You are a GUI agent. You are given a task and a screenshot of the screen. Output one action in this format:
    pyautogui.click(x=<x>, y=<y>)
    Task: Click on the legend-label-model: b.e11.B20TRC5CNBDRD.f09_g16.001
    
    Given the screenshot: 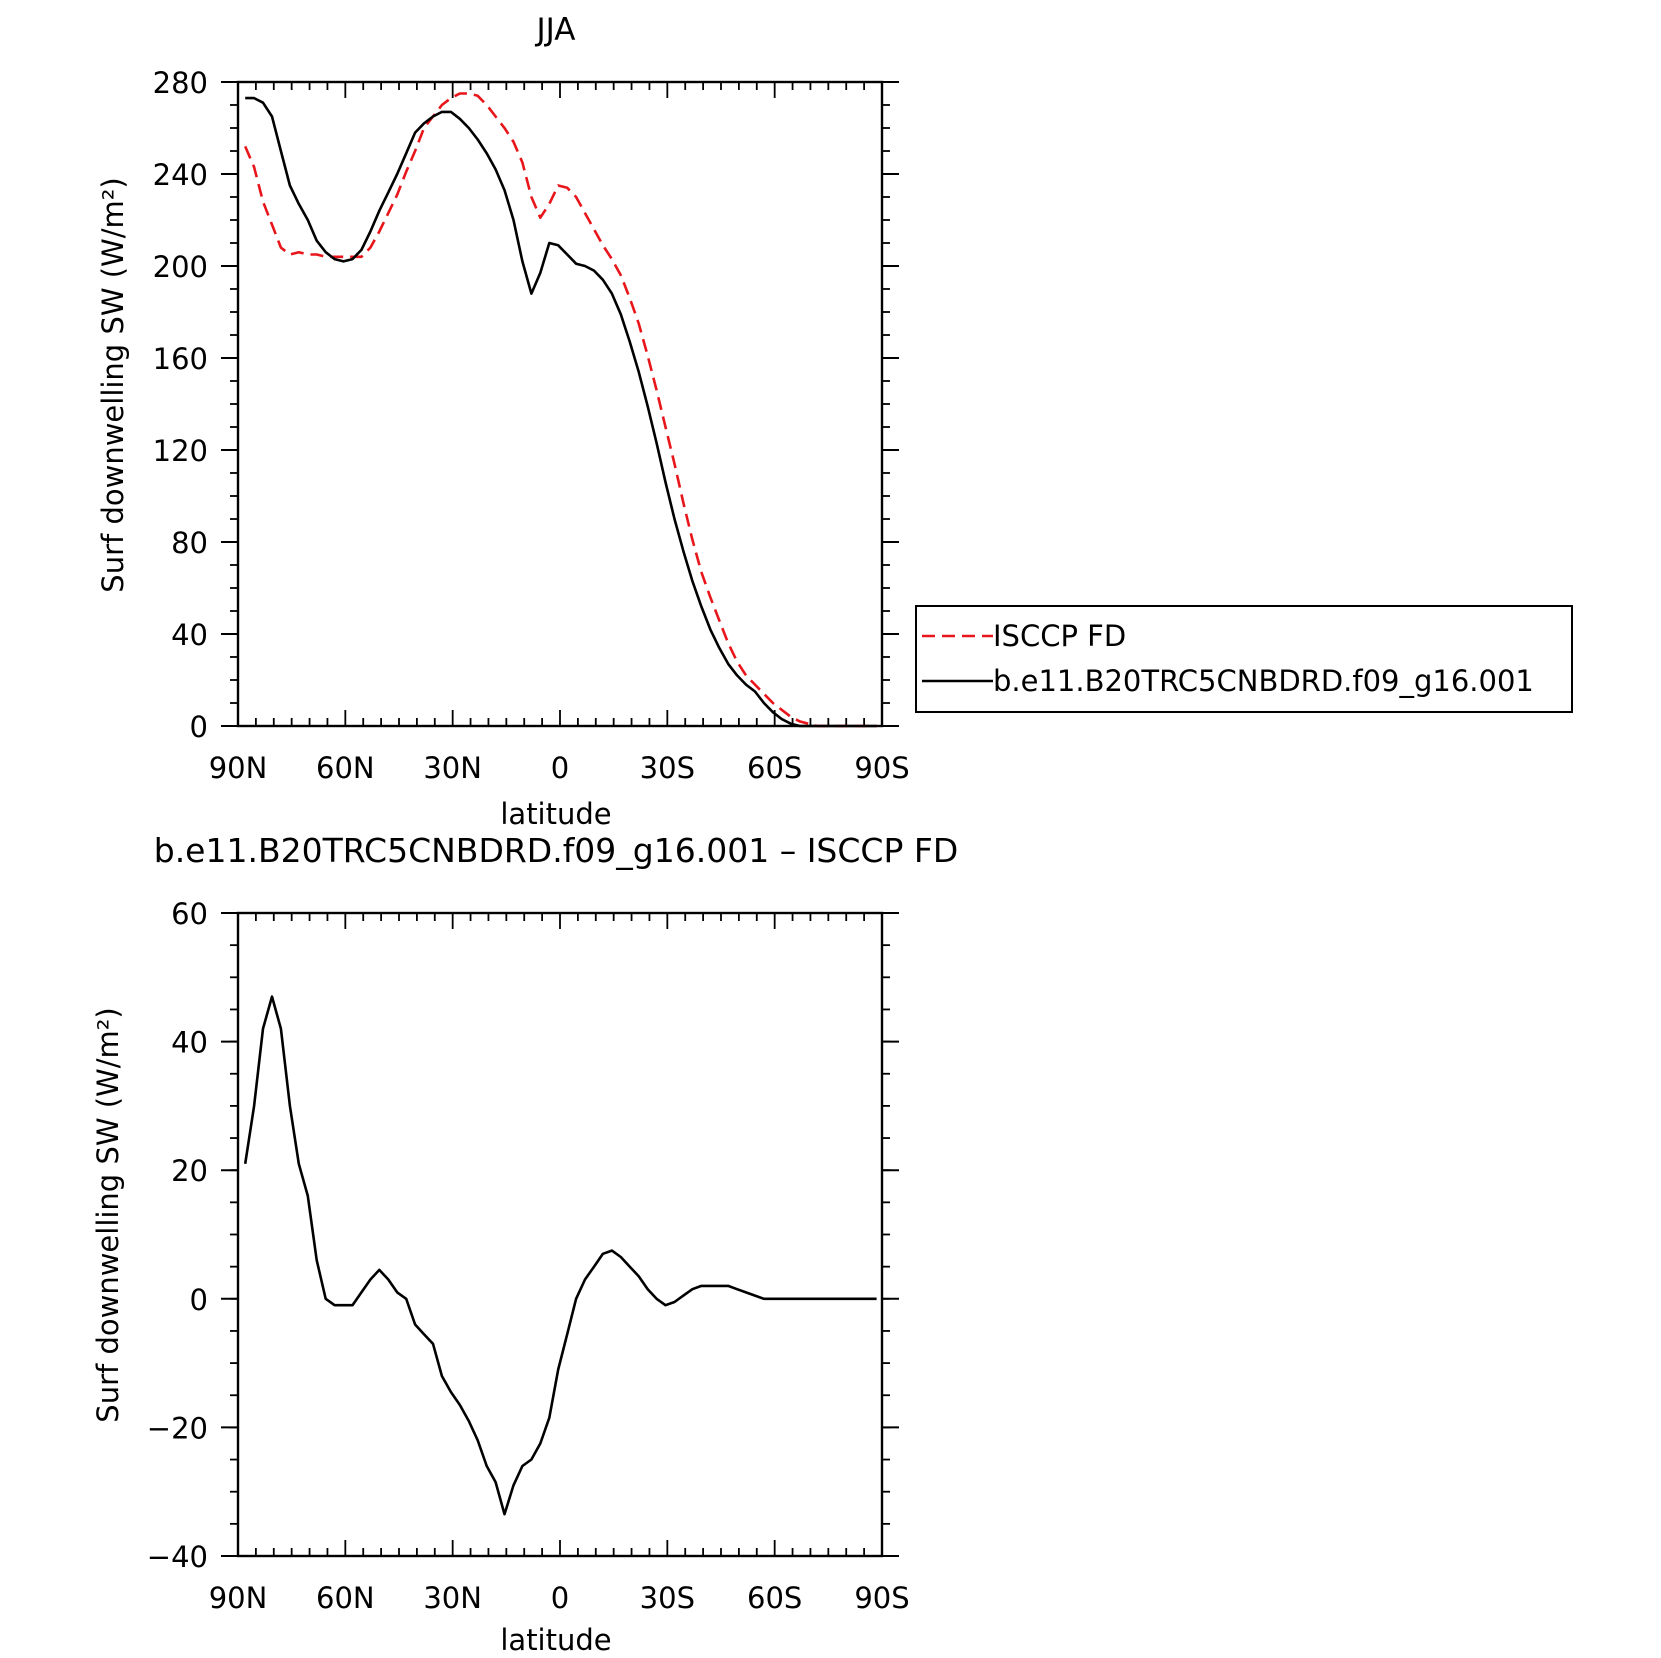 What is the action you would take?
    pyautogui.click(x=1263, y=681)
    